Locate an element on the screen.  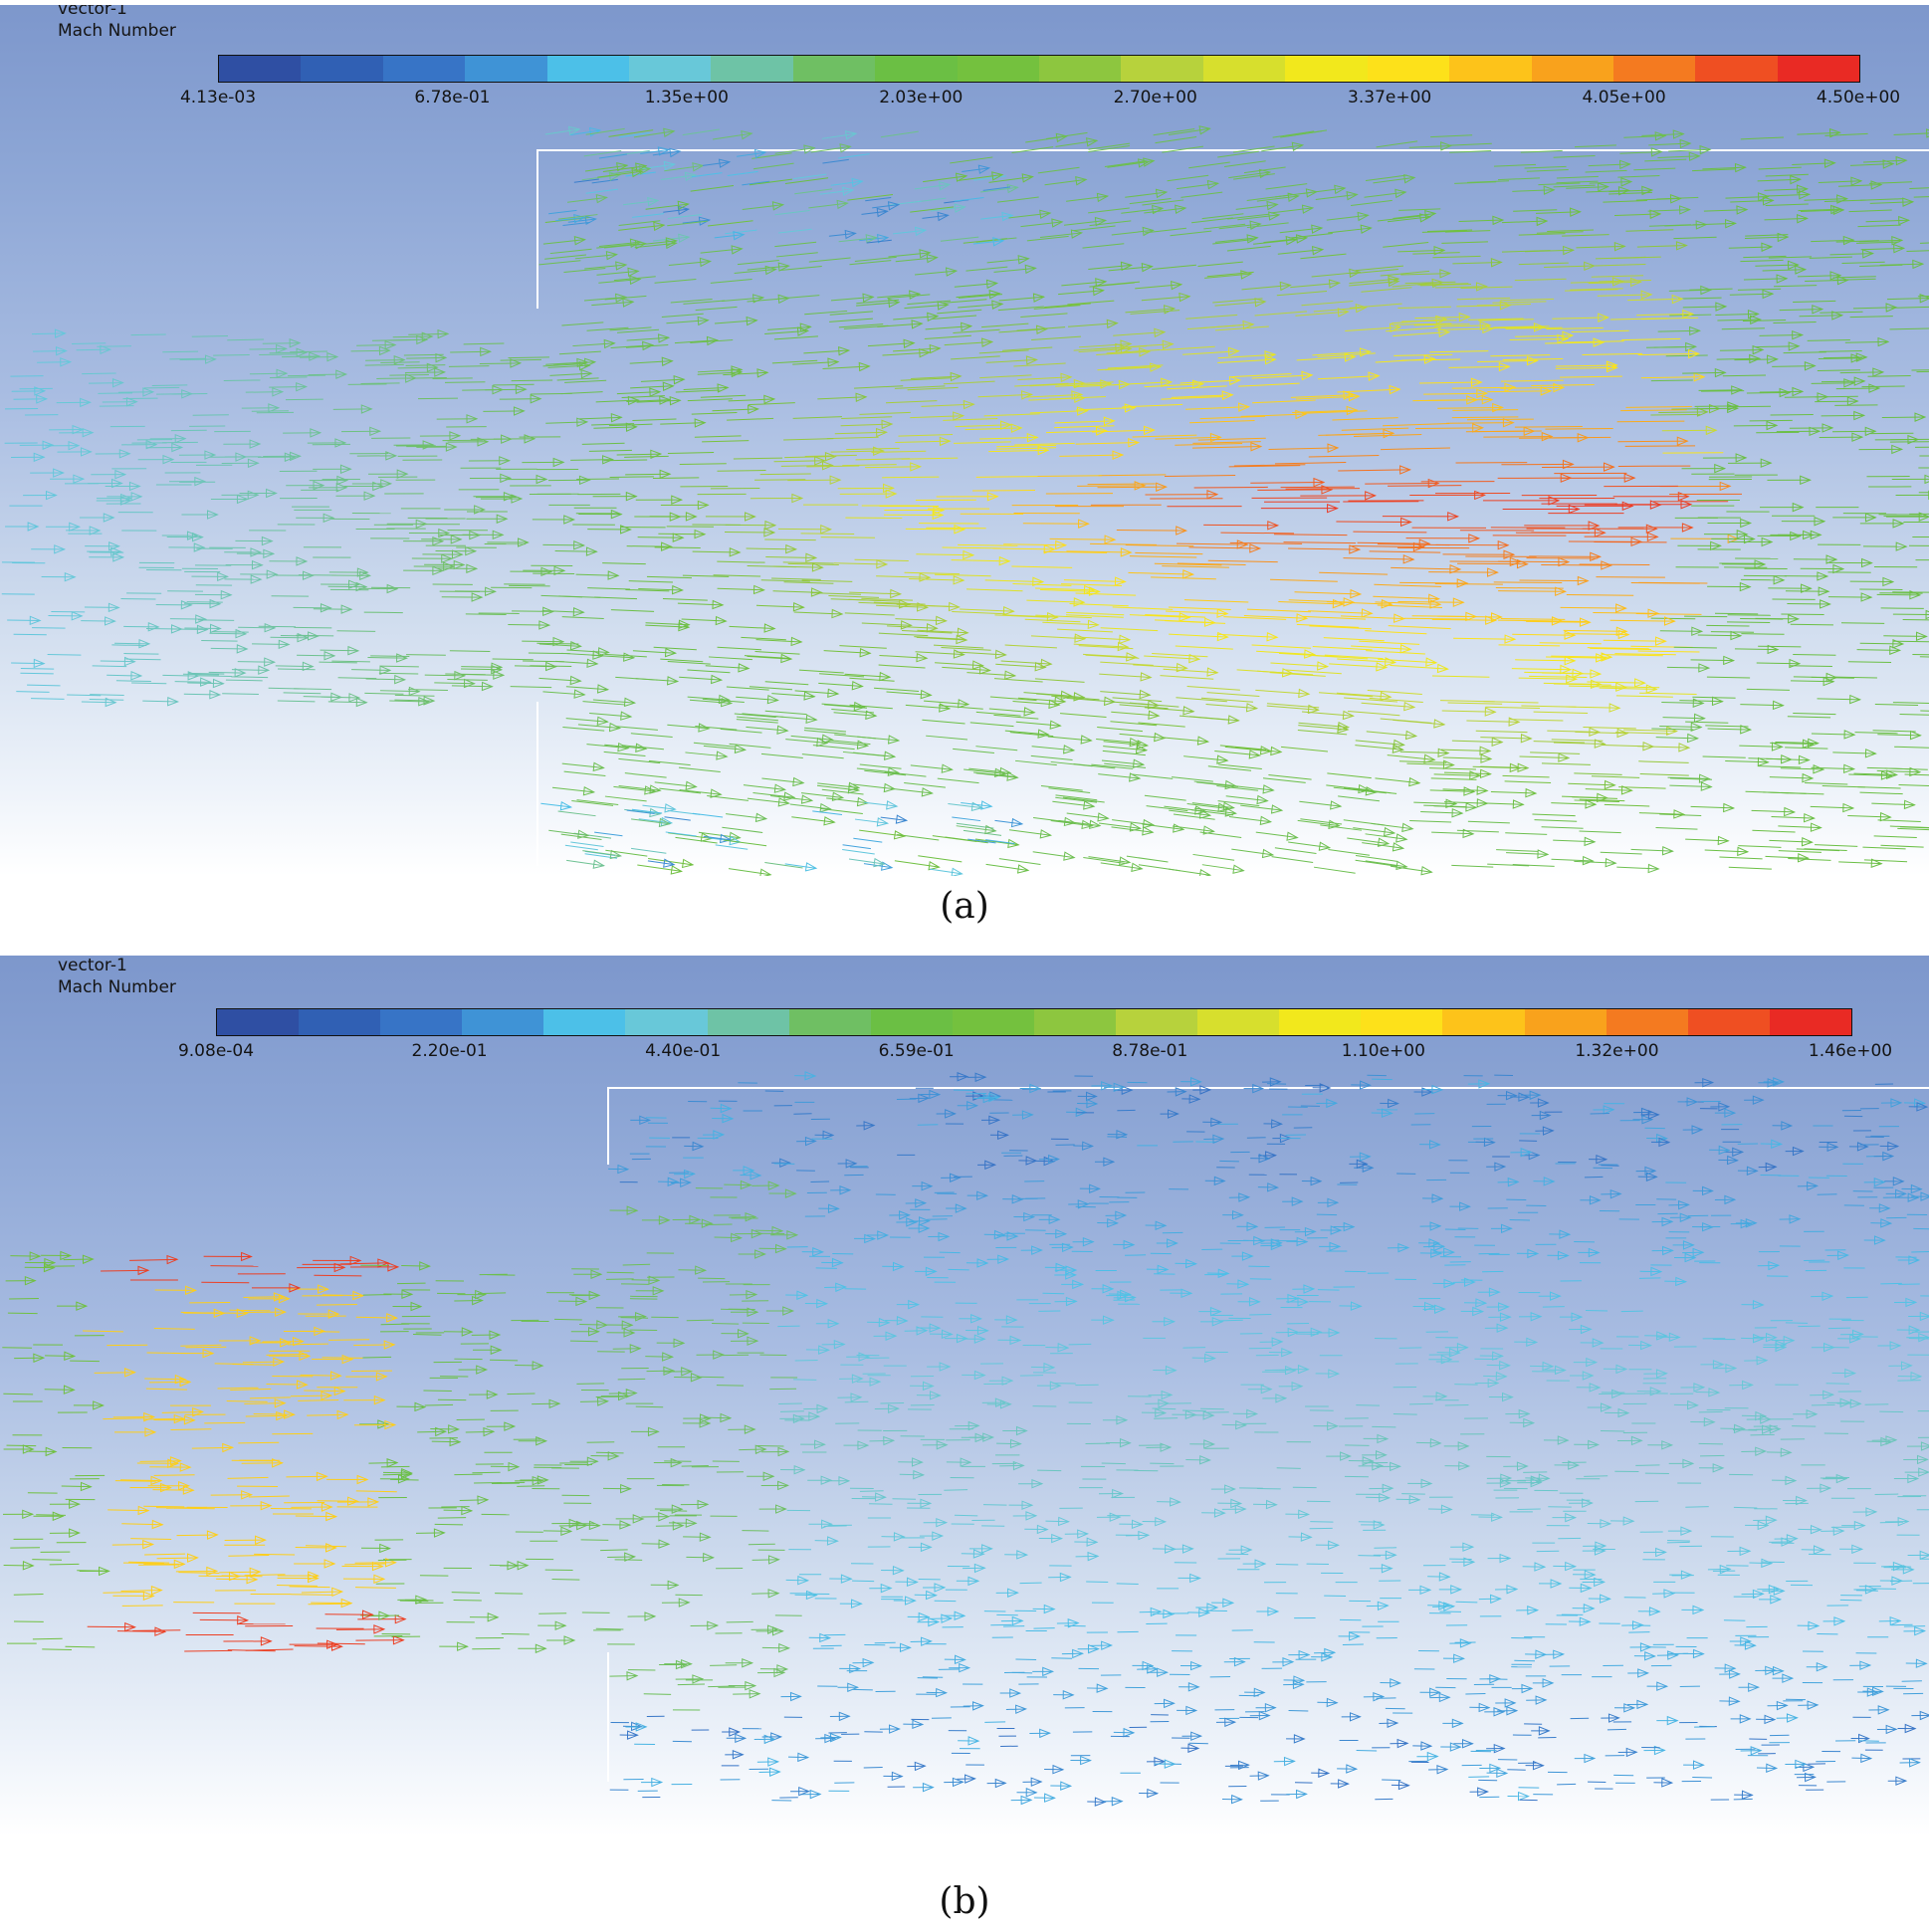
colorbar-tick-label: 3.37e+00 is located at coordinates (1390, 97).